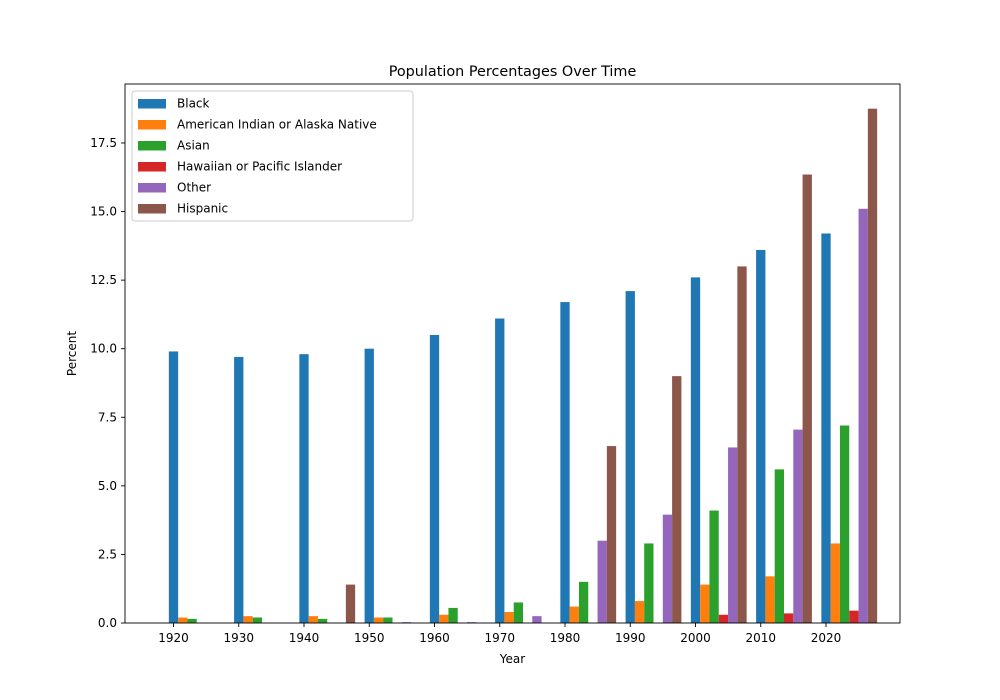 This screenshot has height=700, width=1000. What do you see at coordinates (107, 486) in the screenshot?
I see `y-tick-label: 5.0` at bounding box center [107, 486].